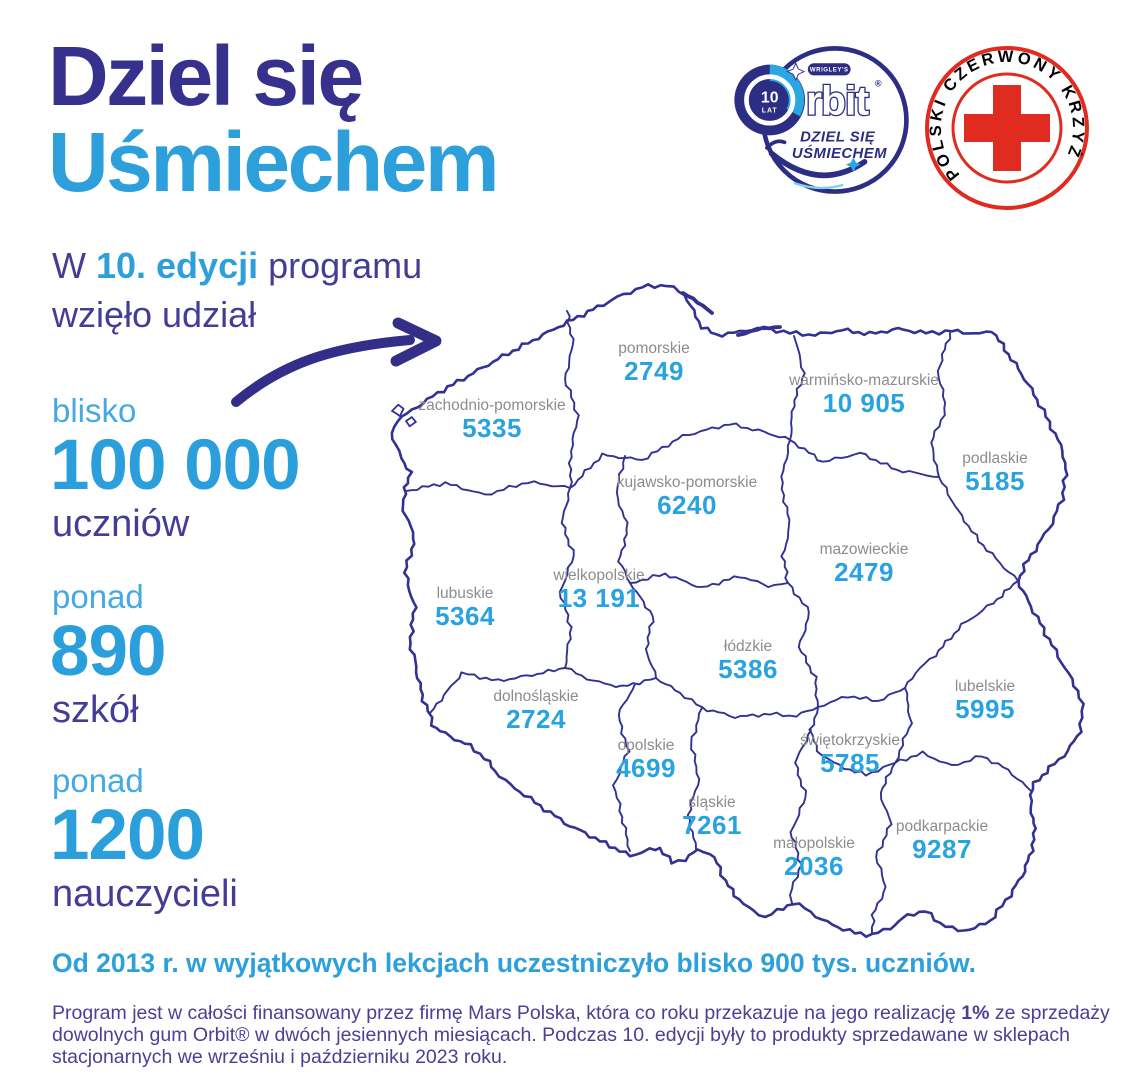 This screenshot has width=1140, height=1075. Describe the element at coordinates (465, 608) in the screenshot. I see `region-lubuskie: lubuskie 5364` at that location.